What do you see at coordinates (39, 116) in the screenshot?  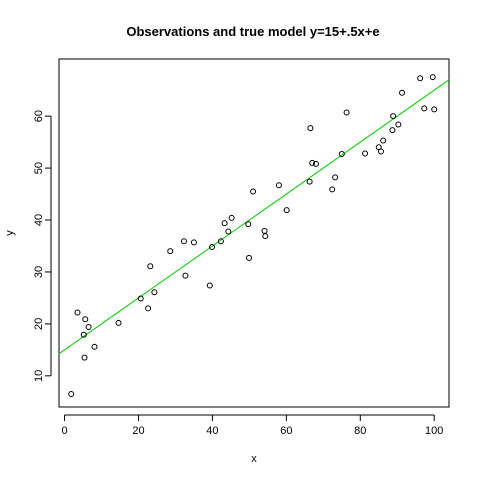 I see `y-tick-label: 60` at bounding box center [39, 116].